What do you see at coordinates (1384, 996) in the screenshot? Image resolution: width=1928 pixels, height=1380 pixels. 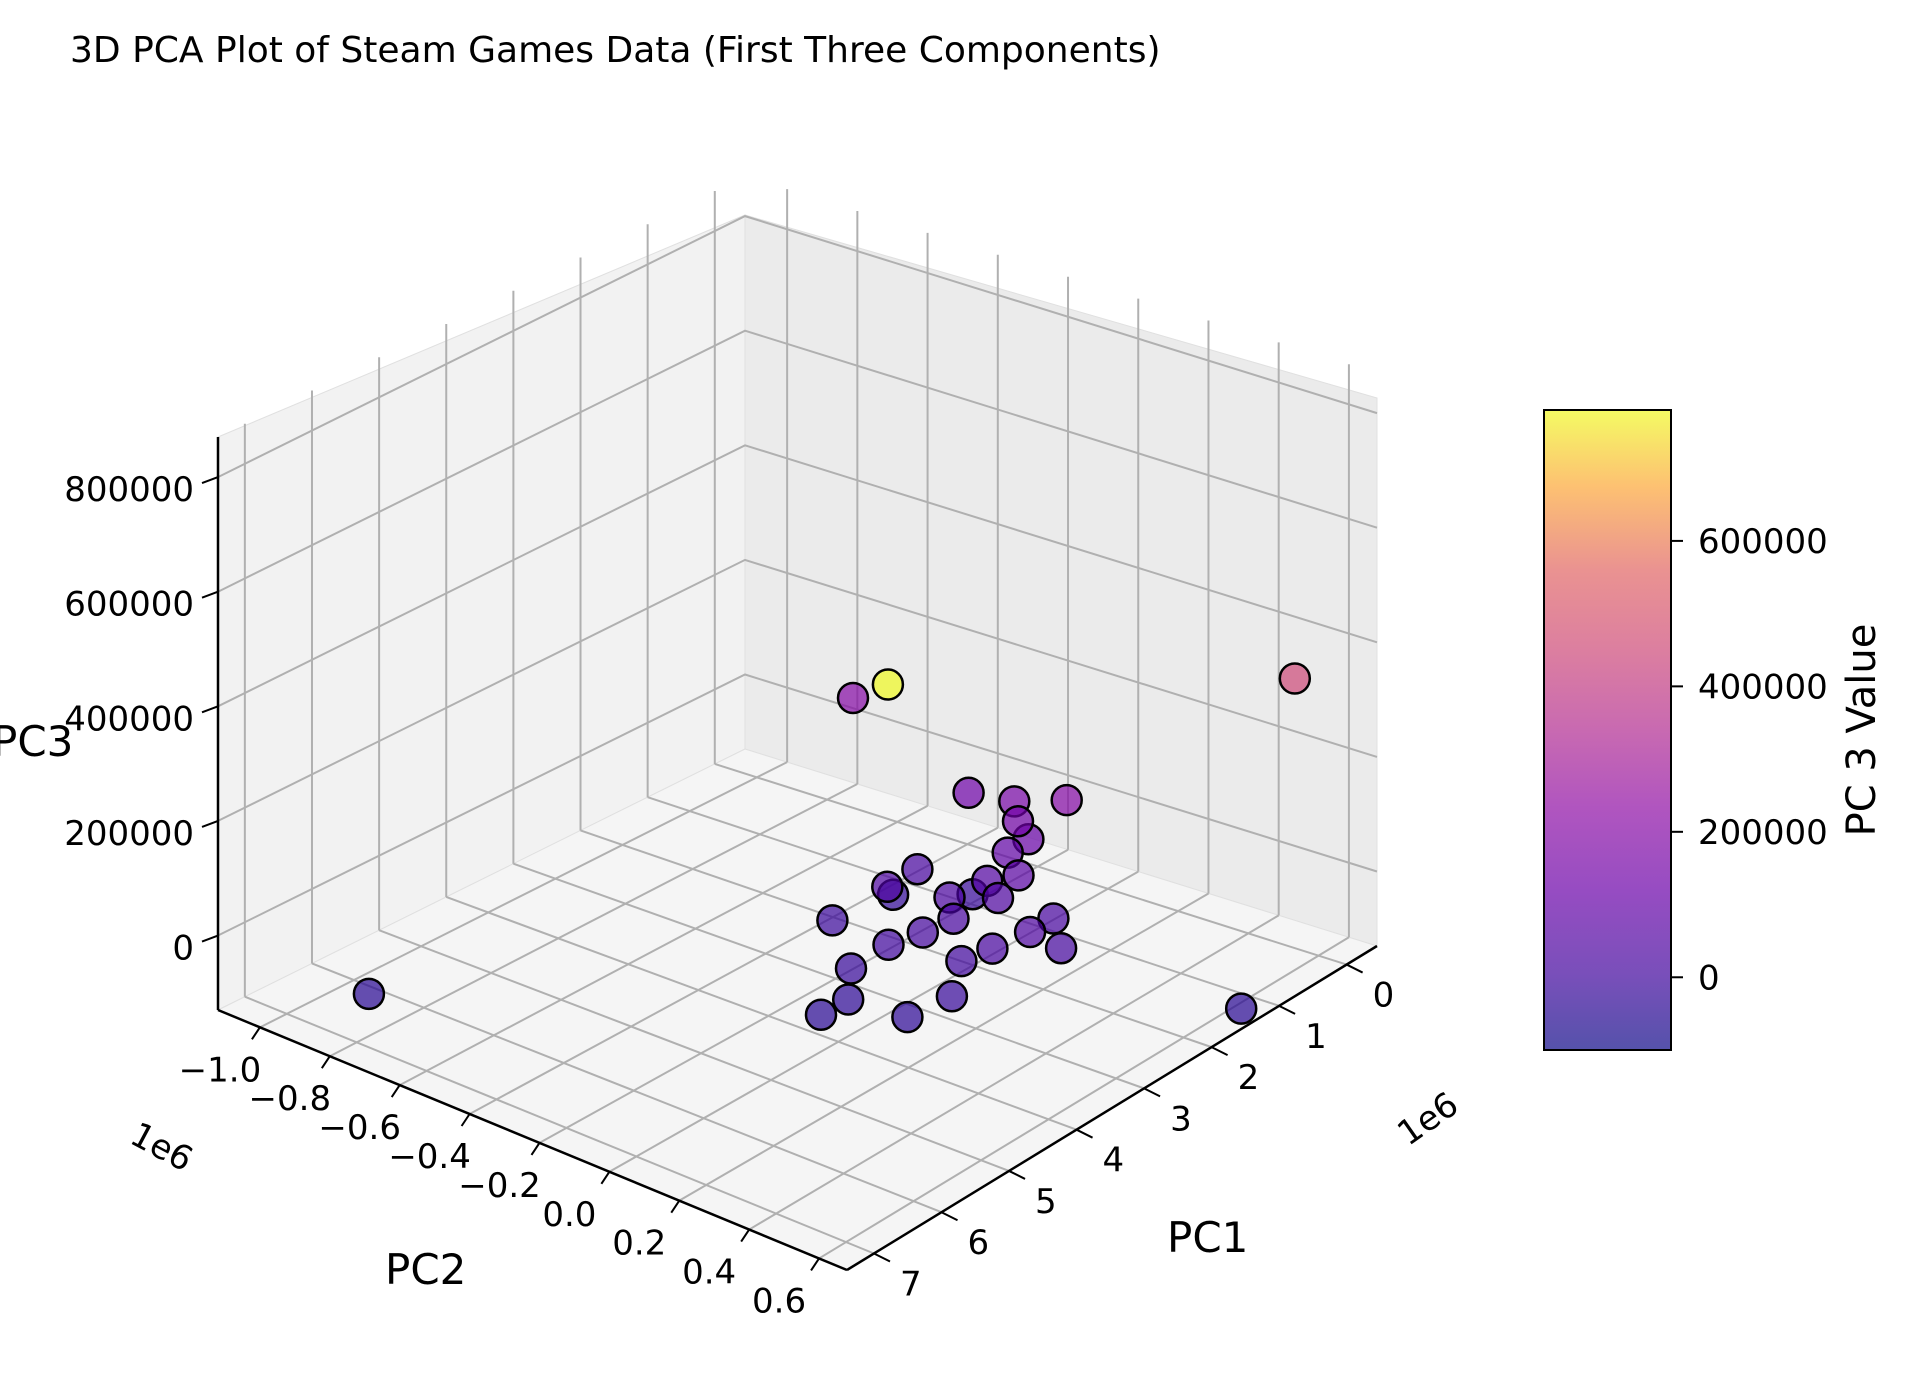 I see `pc1-tick-label: 0` at bounding box center [1384, 996].